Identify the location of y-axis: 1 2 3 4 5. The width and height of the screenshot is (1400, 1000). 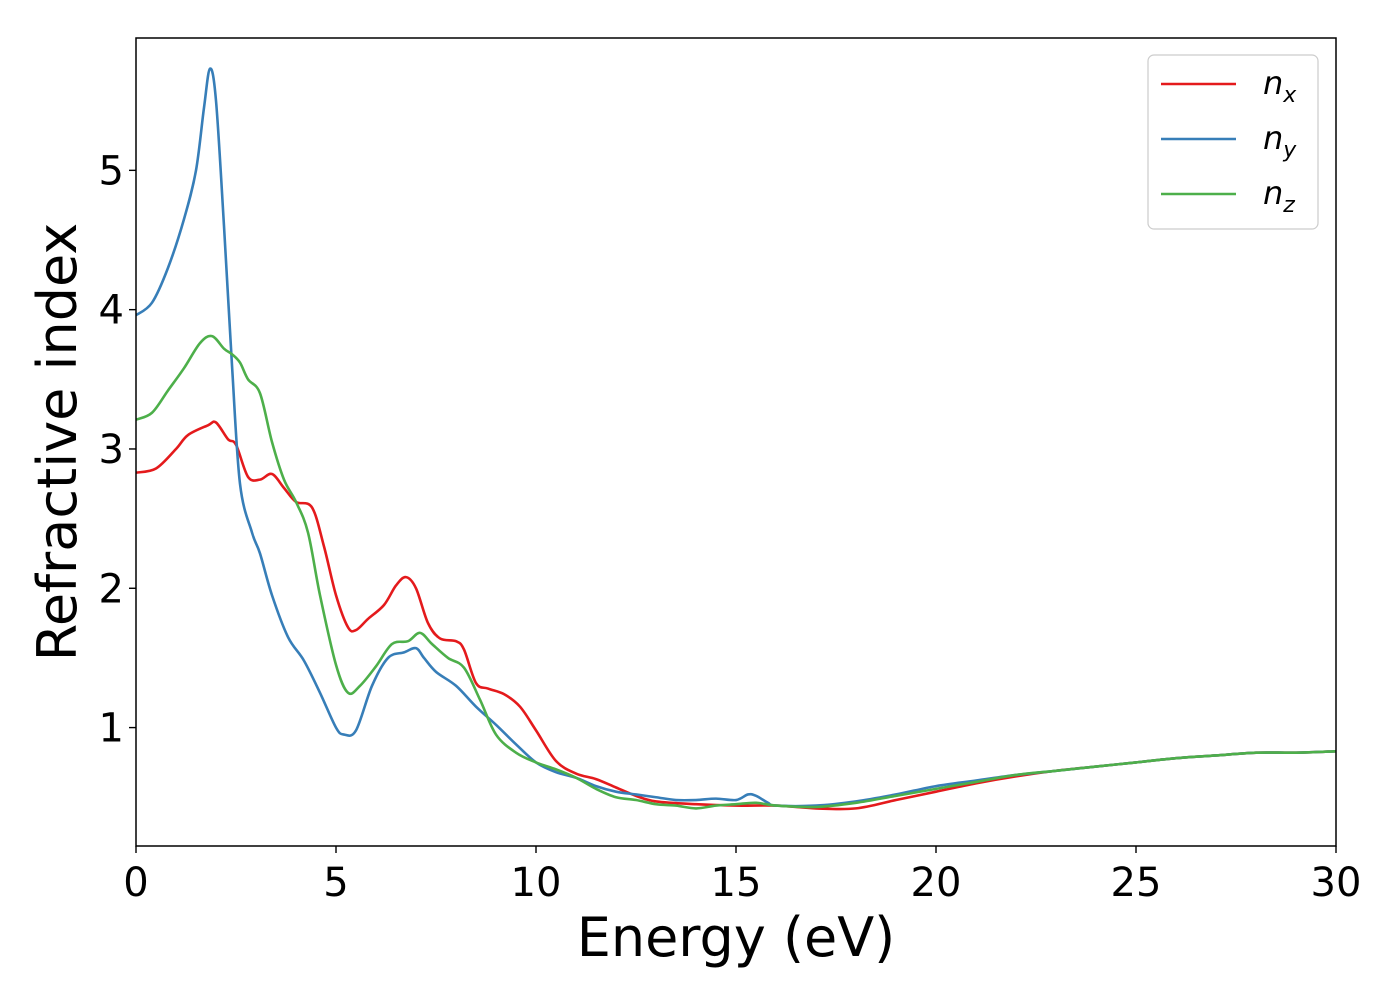
(117, 450).